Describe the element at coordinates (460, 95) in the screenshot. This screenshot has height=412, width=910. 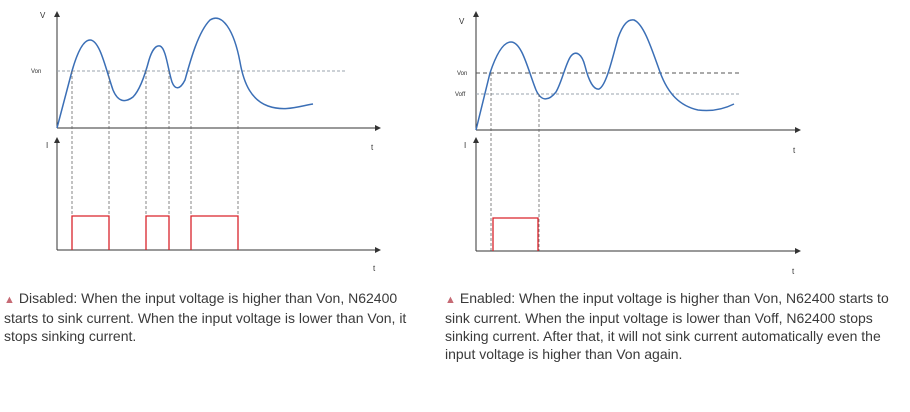
I see `right-voff-label: Voff` at that location.